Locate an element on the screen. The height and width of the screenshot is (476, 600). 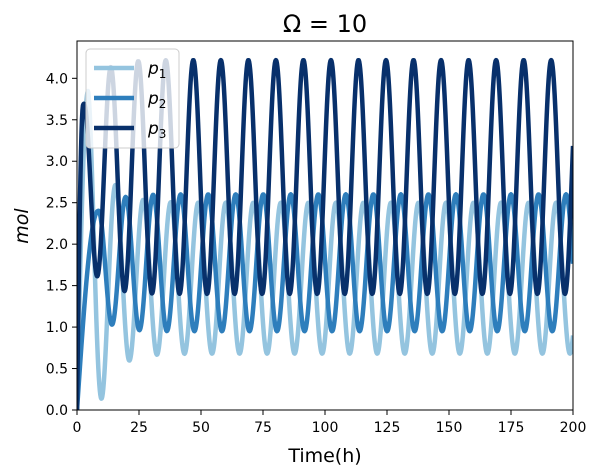
x-tick-label: 125 is located at coordinates (387, 428).